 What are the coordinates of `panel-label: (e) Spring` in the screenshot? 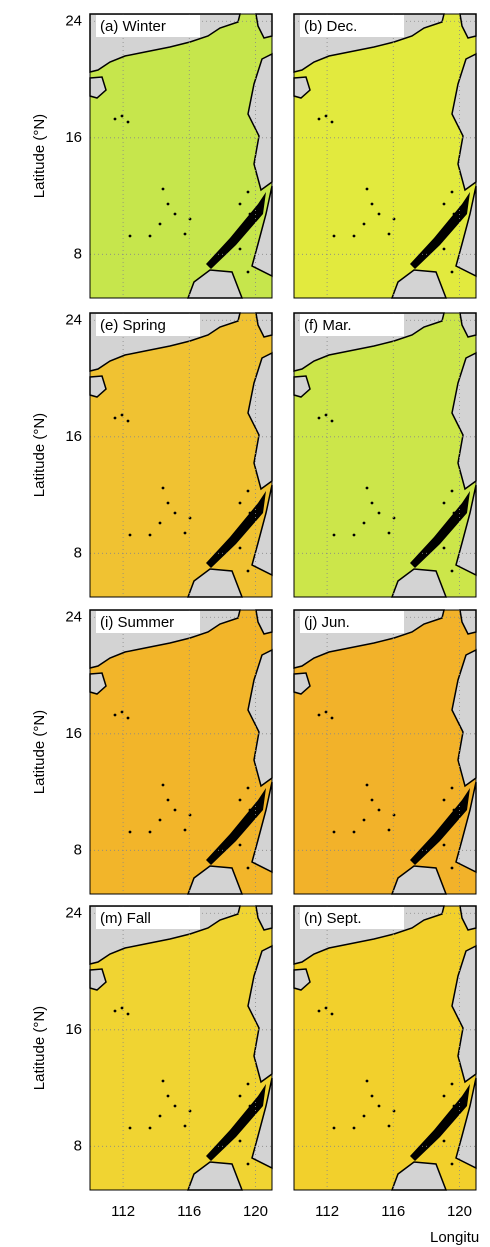 It's located at (133, 325).